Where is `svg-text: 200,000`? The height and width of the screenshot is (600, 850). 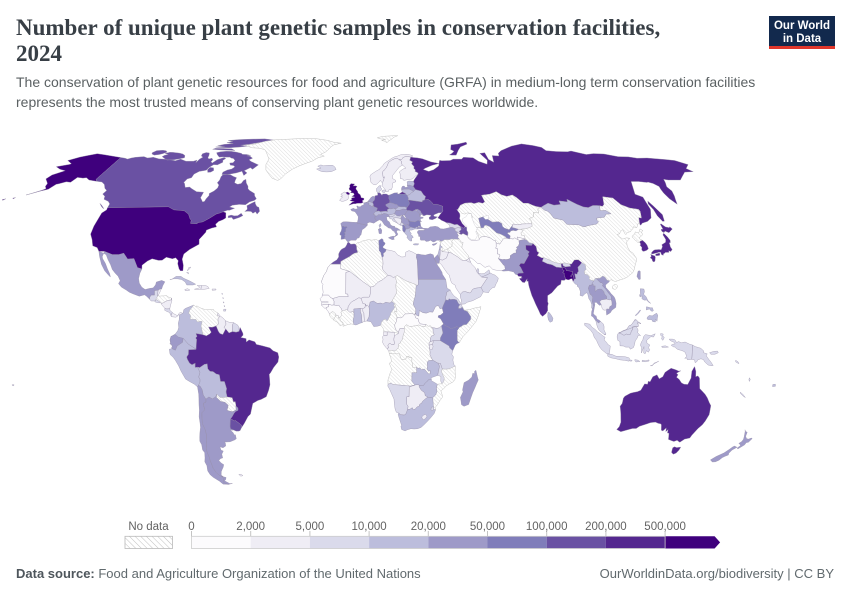
svg-text: 200,000 is located at coordinates (606, 527).